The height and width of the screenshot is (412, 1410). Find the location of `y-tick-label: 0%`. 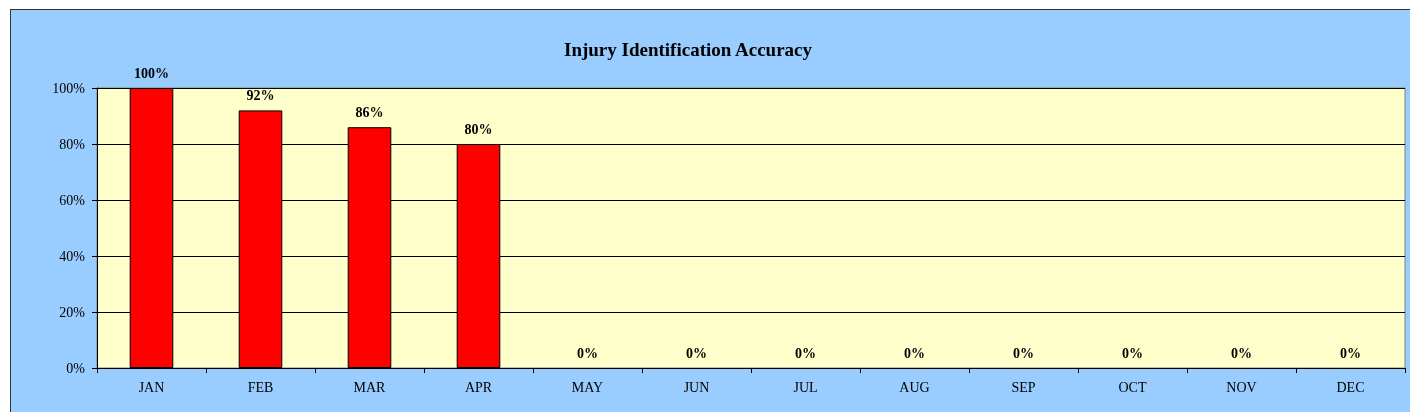

y-tick-label: 0% is located at coordinates (76, 368).